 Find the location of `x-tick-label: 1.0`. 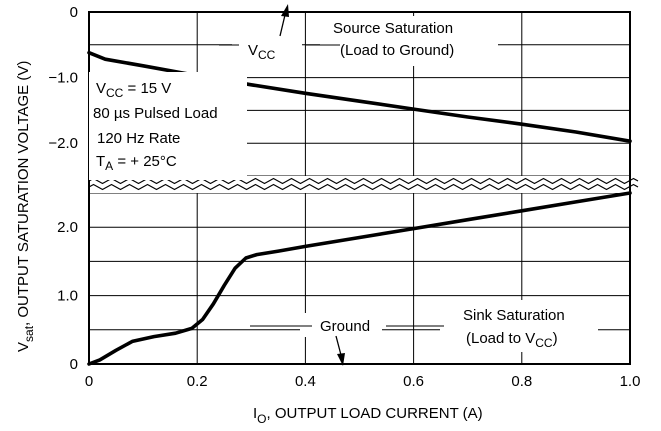

x-tick-label: 1.0 is located at coordinates (630, 381).